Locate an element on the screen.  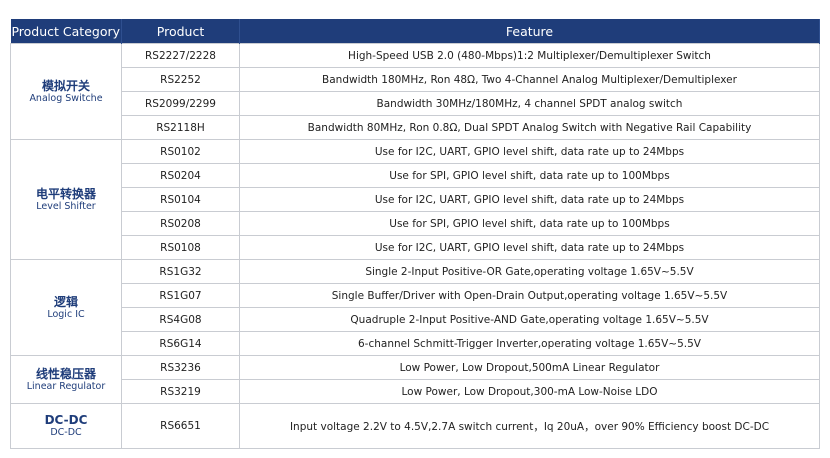
product-cell: RS2252 is located at coordinates (180, 79).